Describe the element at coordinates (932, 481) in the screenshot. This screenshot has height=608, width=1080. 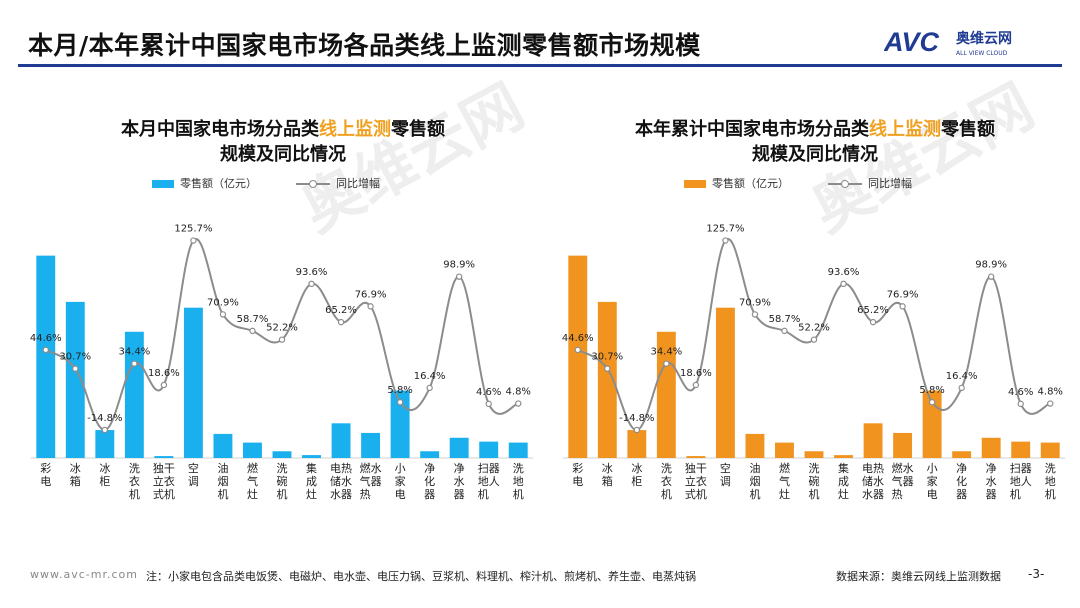
I see `category-label: 小家电` at that location.